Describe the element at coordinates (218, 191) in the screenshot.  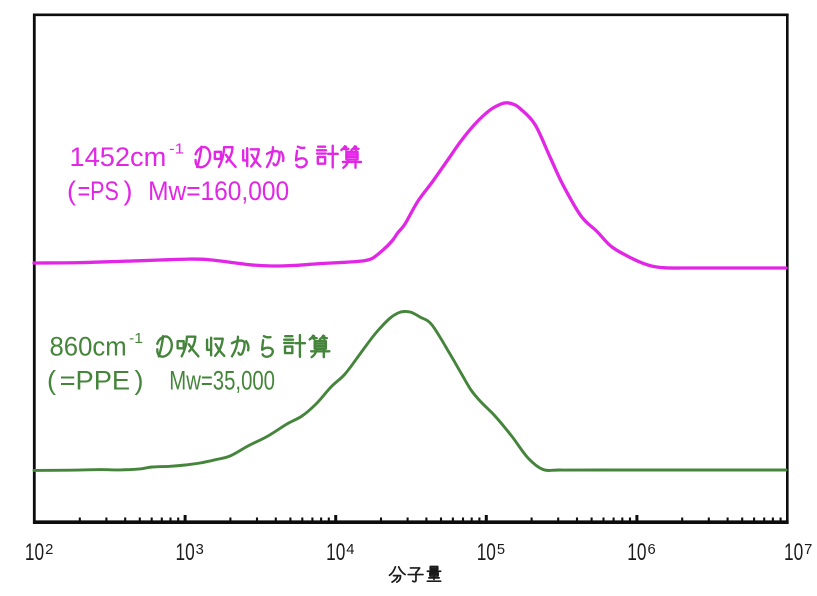
I see `svg-text: Mw=160,000` at that location.